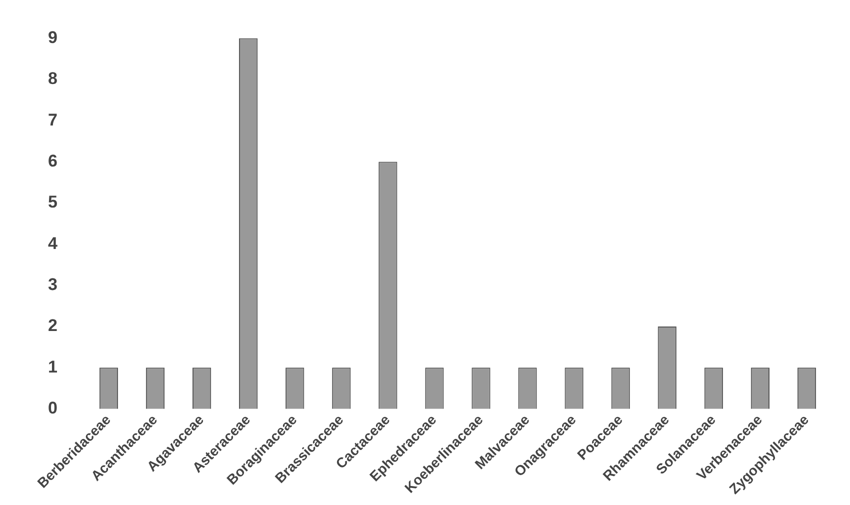 The height and width of the screenshot is (505, 850). What do you see at coordinates (53, 326) in the screenshot?
I see `y-tick-label: 2` at bounding box center [53, 326].